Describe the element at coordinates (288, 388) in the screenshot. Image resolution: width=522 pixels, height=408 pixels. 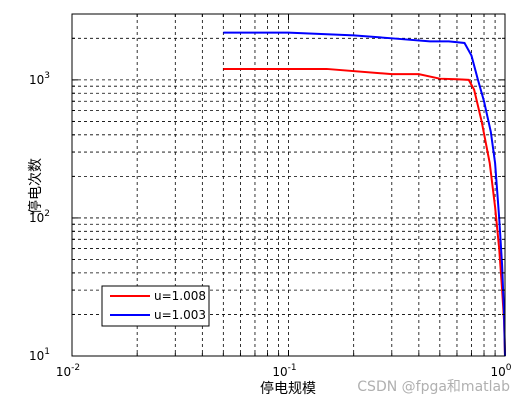
I see `x-axis-label: 停电规模` at that location.